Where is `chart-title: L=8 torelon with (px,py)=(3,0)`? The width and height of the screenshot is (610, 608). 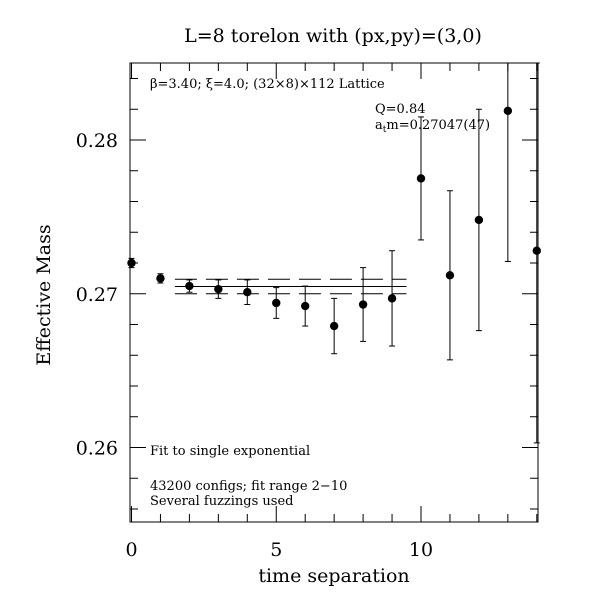 chart-title: L=8 torelon with (px,py)=(3,0) is located at coordinates (333, 36).